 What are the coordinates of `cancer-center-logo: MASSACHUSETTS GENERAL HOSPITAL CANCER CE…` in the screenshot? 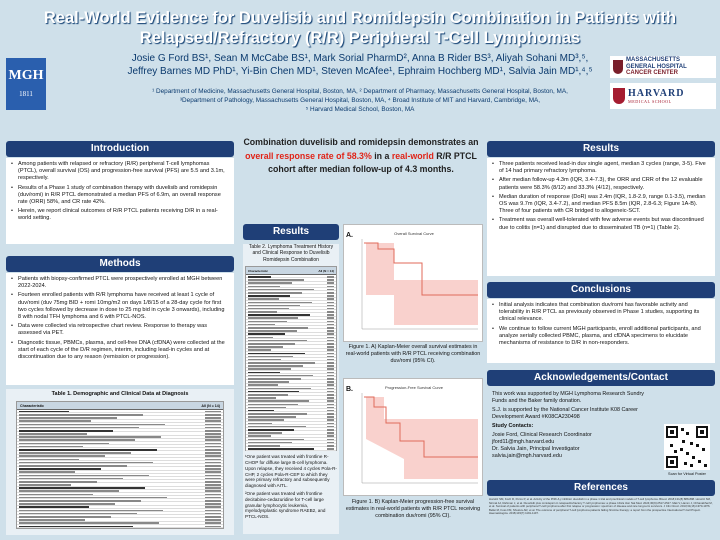 It's located at (663, 67).